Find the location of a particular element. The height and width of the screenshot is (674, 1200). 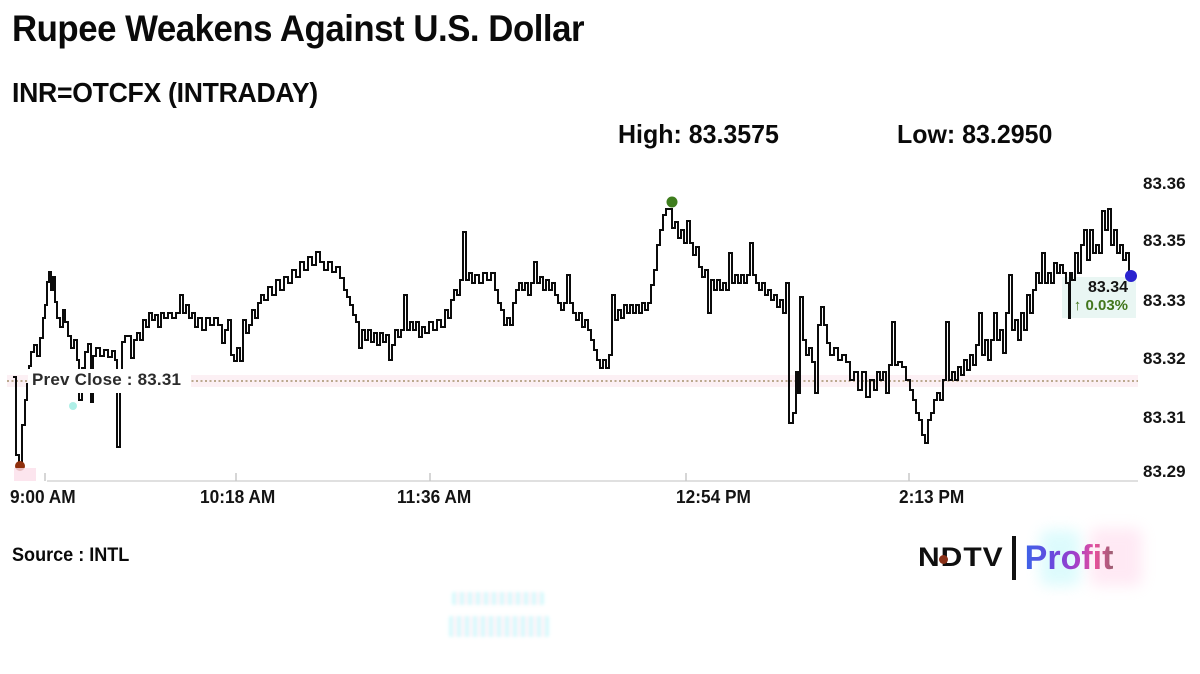

ndtv-wordmark: NDTV is located at coordinates (961, 558).